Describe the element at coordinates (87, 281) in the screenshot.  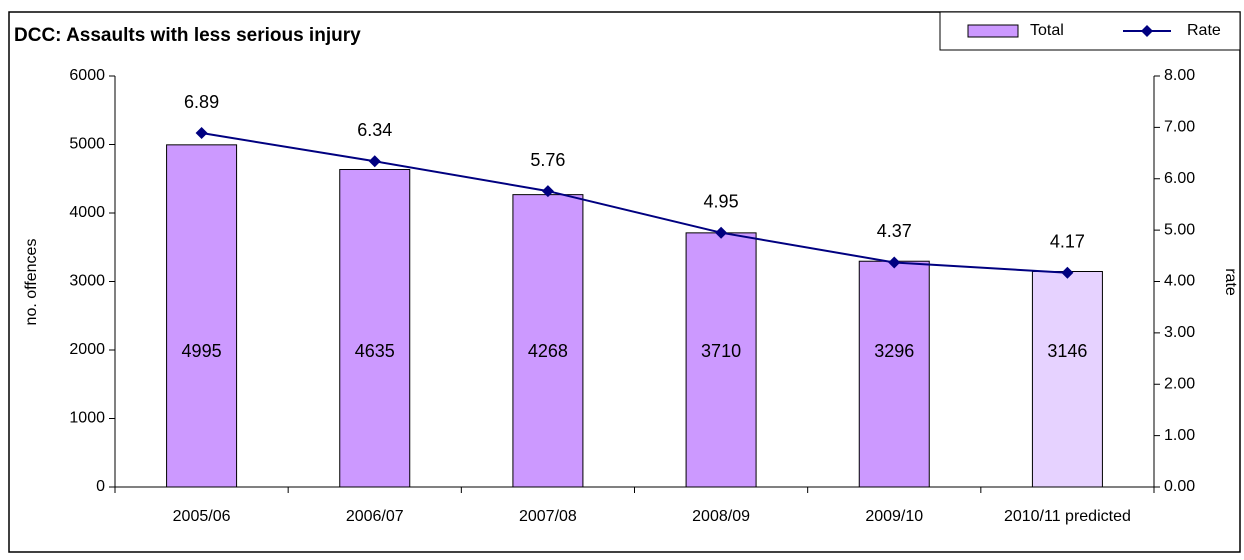
I see `y-tick-label: 3000` at that location.